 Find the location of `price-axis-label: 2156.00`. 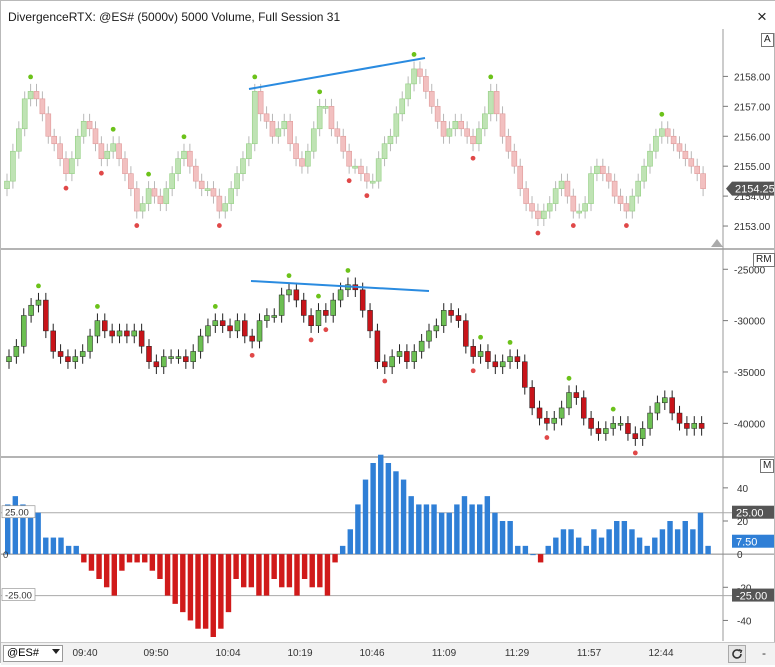

price-axis-label: 2156.00 is located at coordinates (752, 137).